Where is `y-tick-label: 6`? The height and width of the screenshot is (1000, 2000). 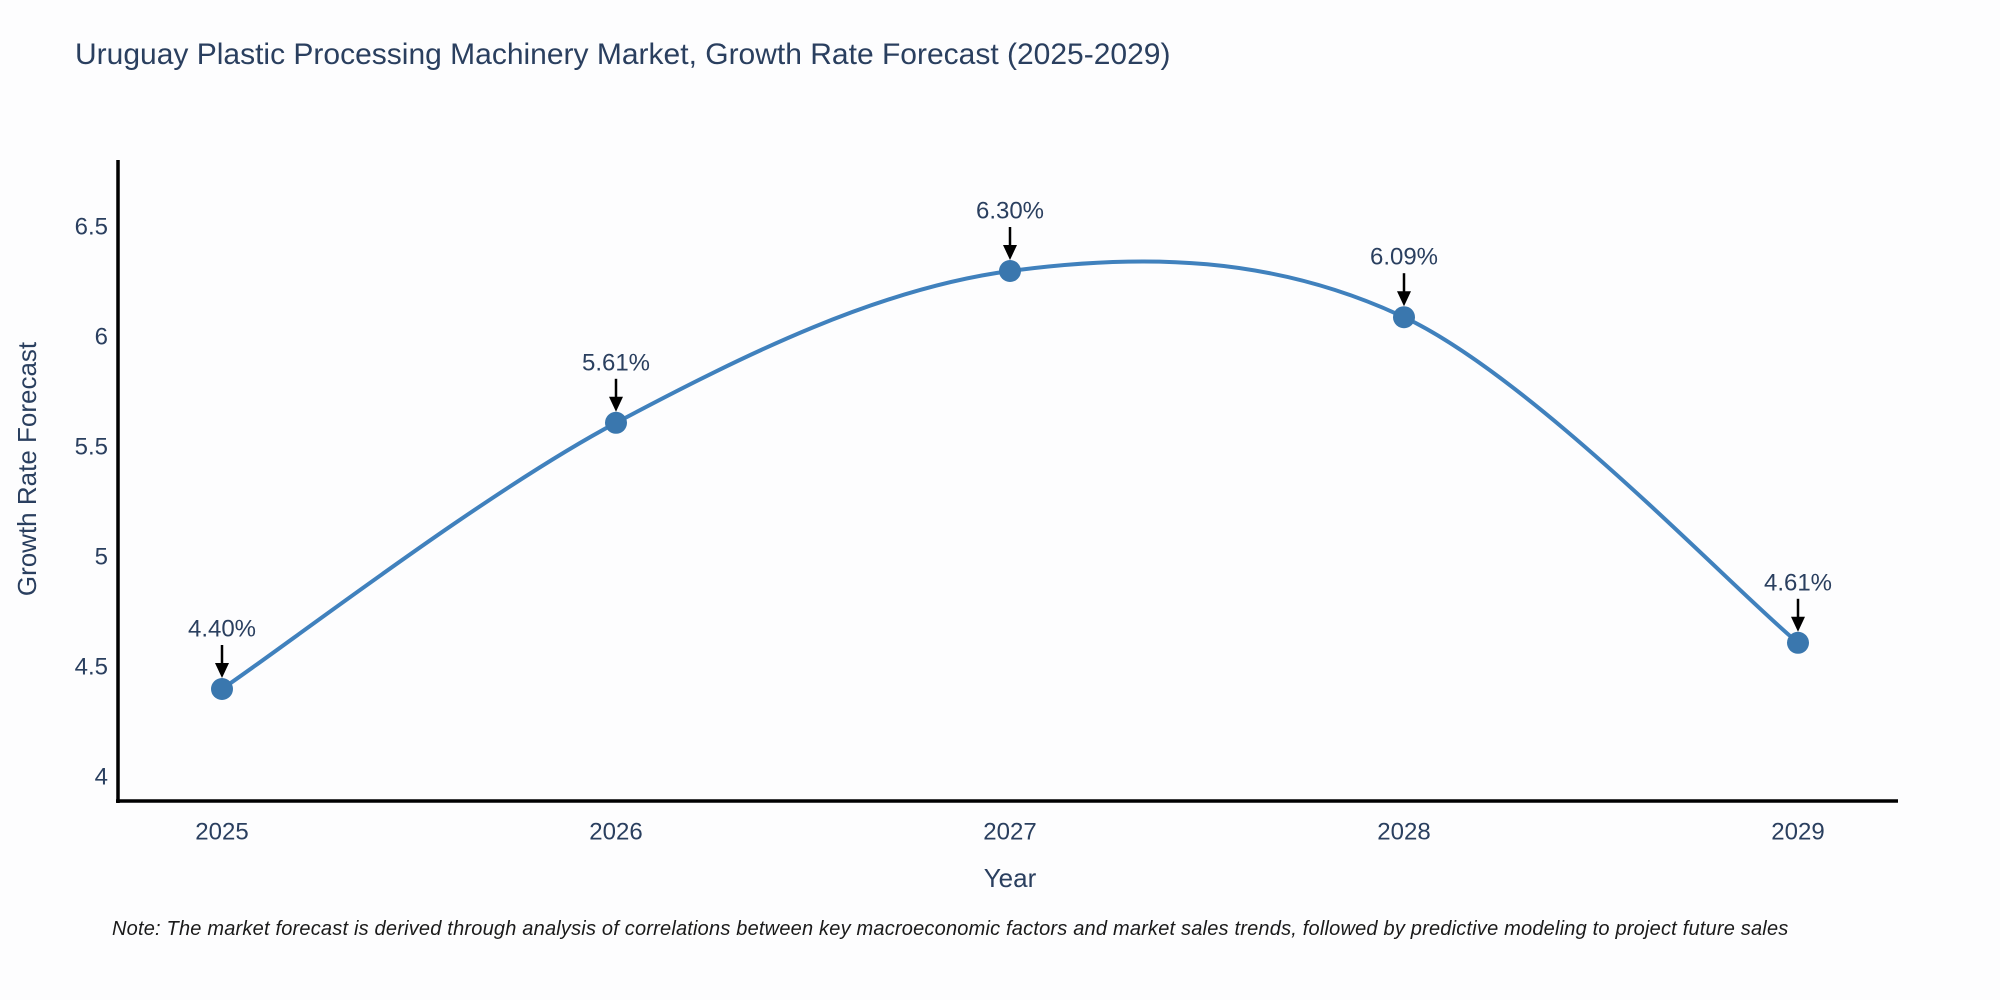
y-tick-label: 6 is located at coordinates (101, 337).